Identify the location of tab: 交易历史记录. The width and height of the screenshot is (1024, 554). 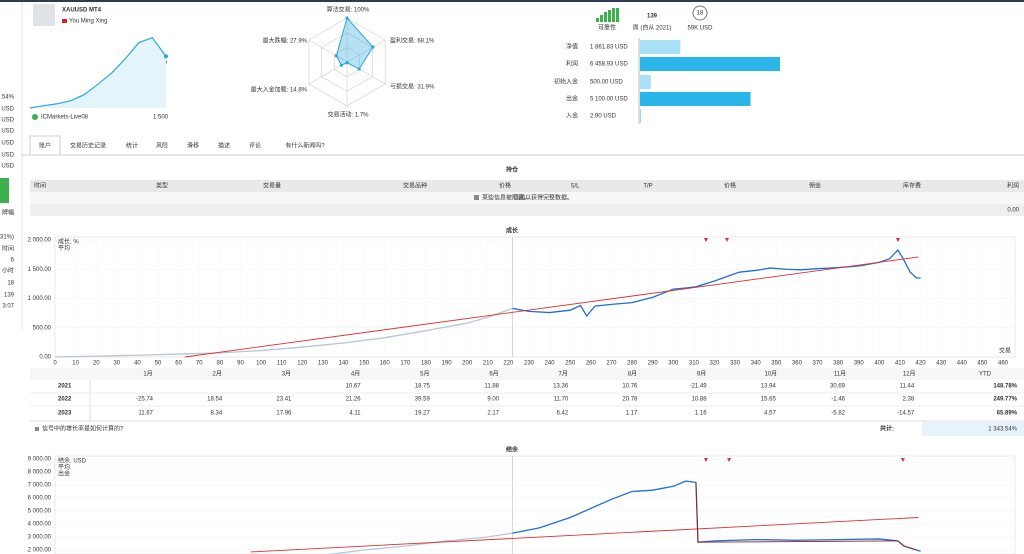
(88, 146).